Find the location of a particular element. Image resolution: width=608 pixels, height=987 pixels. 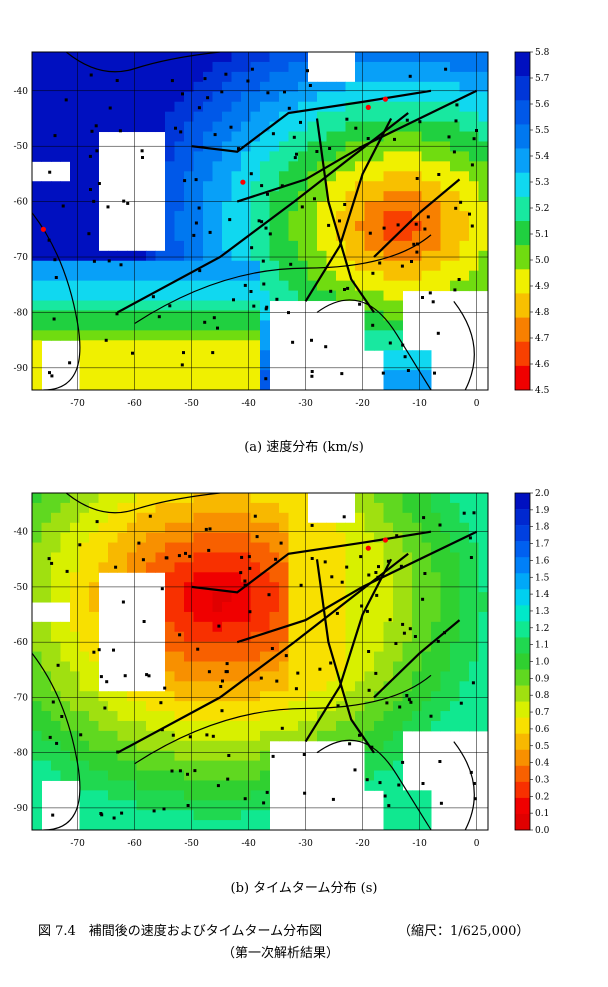

caption-b: (b) タイムターム分布 (s) is located at coordinates (304, 888).